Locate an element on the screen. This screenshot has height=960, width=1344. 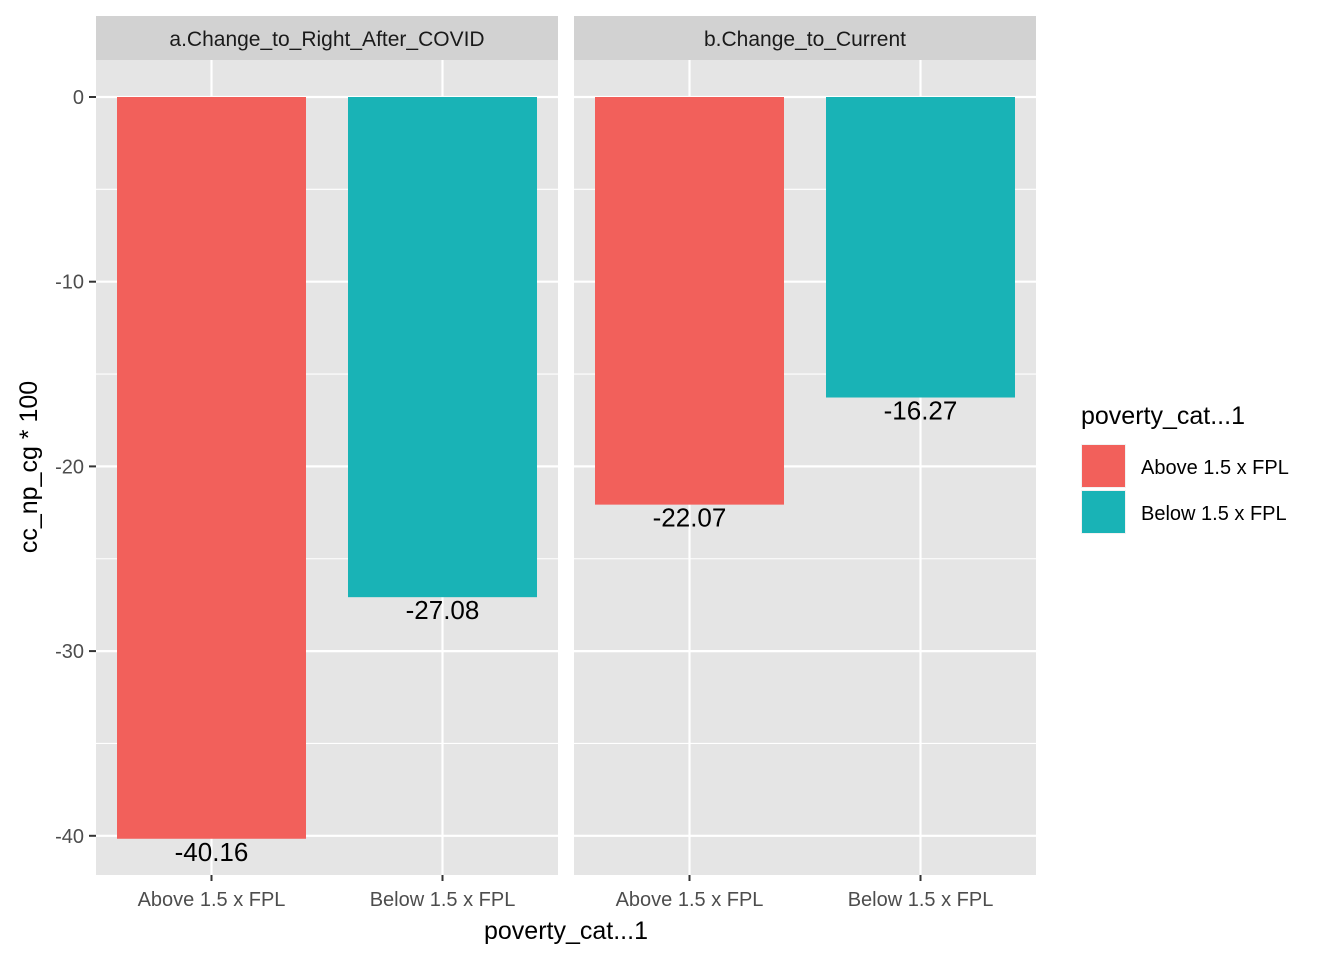
x-axis-title: poverty_cat...1 is located at coordinates (566, 931).